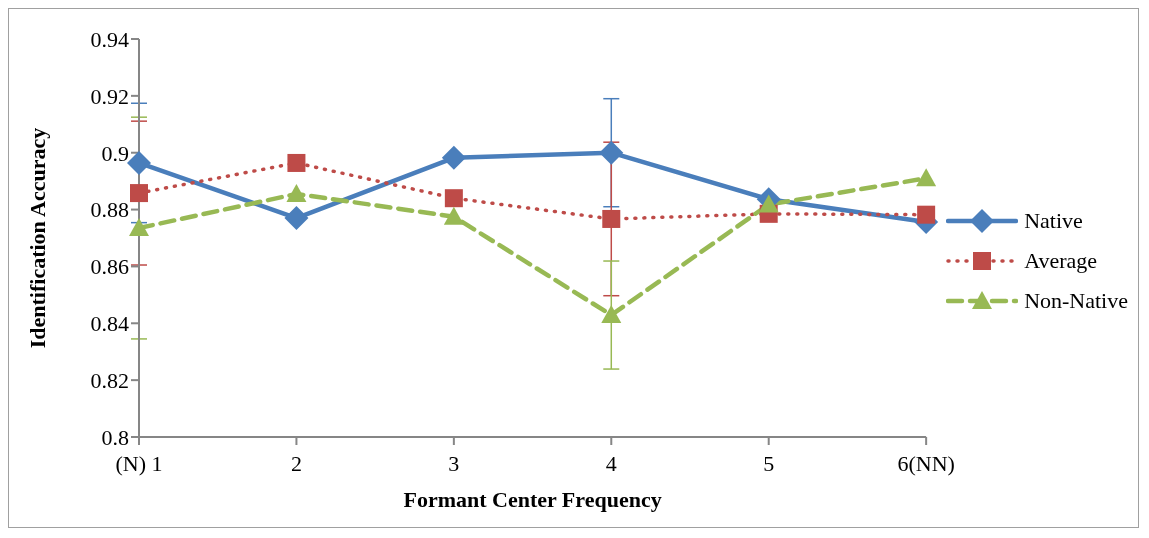 Image resolution: width=1149 pixels, height=538 pixels. Describe the element at coordinates (454, 463) in the screenshot. I see `x-tick-label: 3` at that location.